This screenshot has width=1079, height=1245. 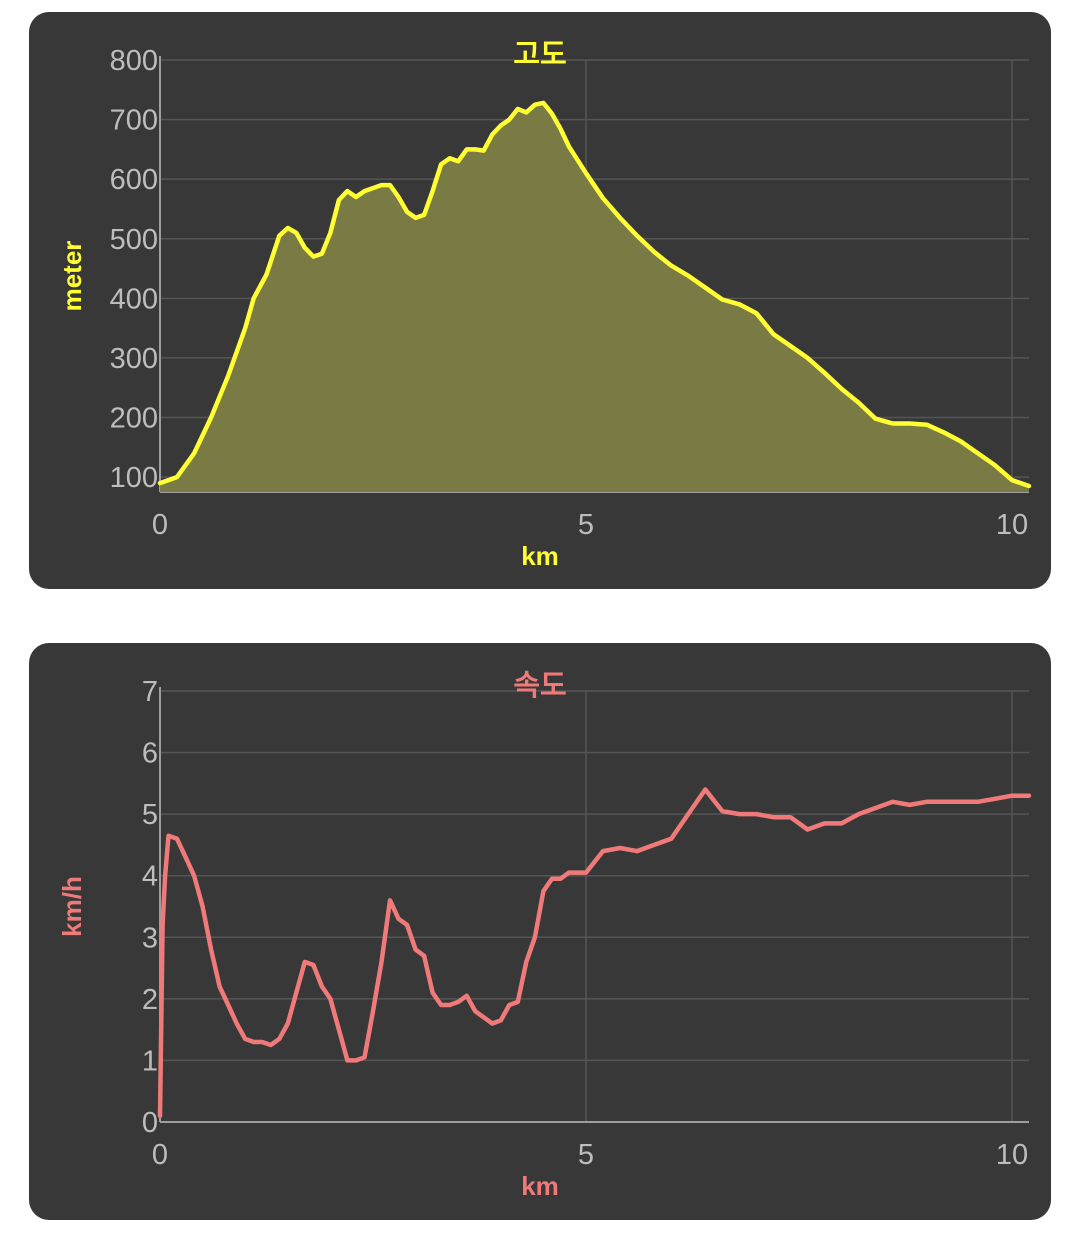 What do you see at coordinates (134, 61) in the screenshot?
I see `y-tick-label: 800` at bounding box center [134, 61].